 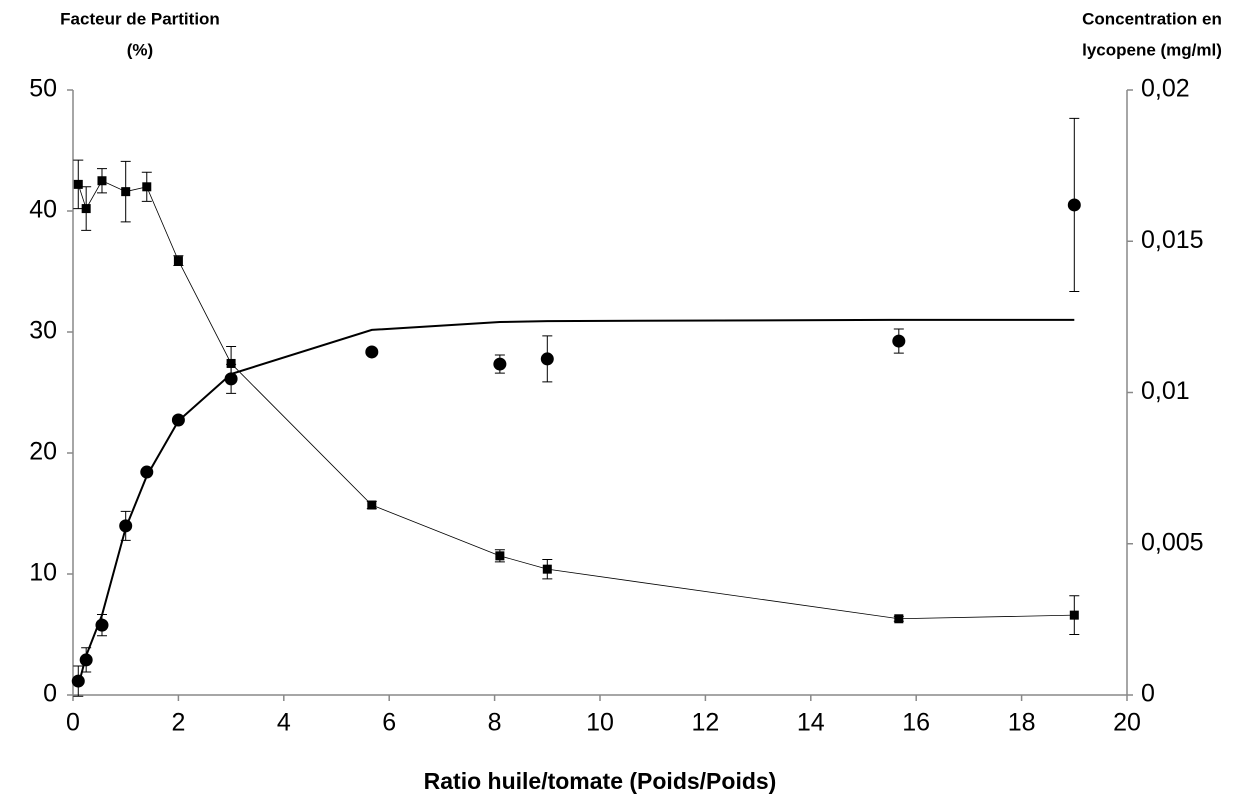 What do you see at coordinates (43, 89) in the screenshot?
I see `y-tick-label: 50` at bounding box center [43, 89].